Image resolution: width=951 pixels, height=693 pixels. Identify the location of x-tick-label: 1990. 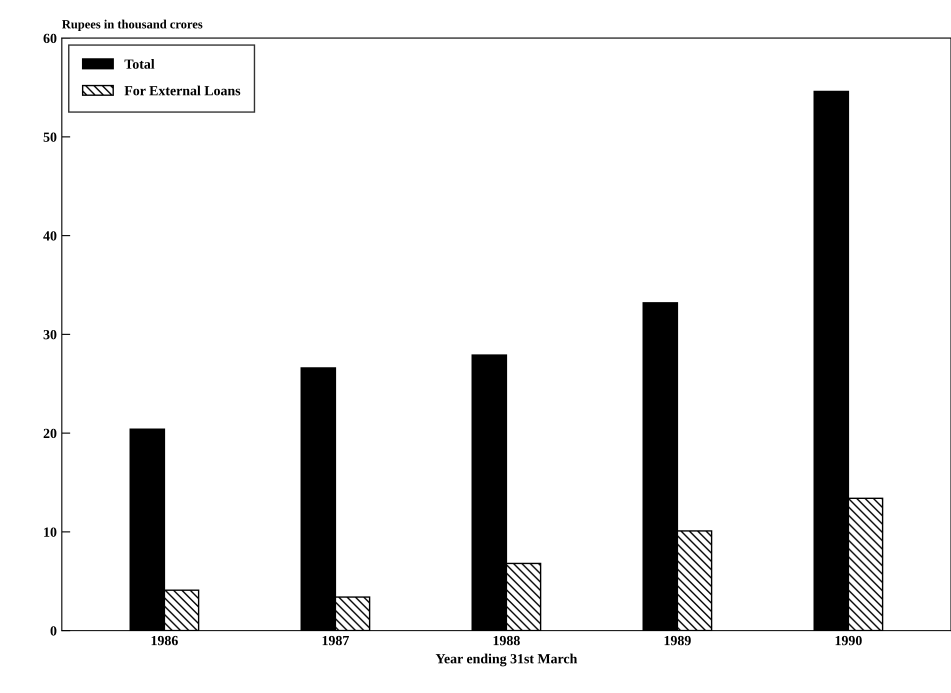
(849, 641).